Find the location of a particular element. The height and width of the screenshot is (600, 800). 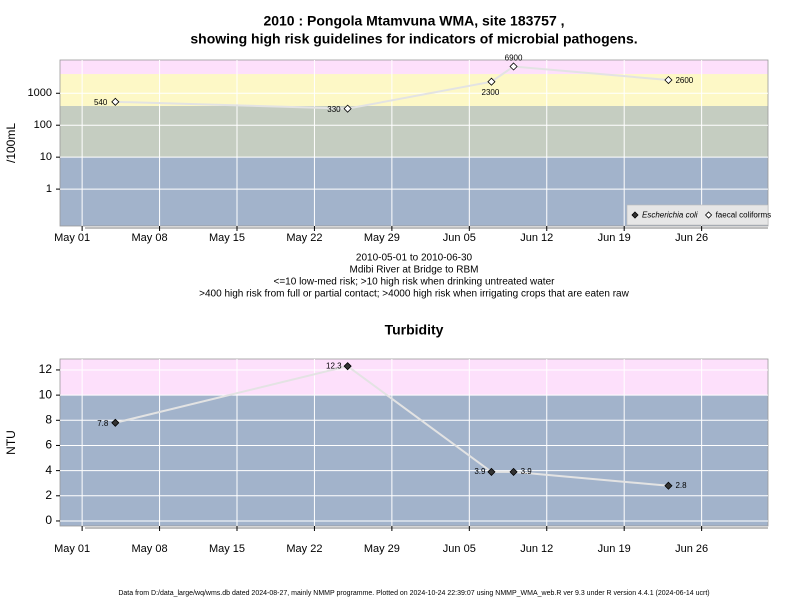

legend-label: Escherichia coli is located at coordinates (670, 215).